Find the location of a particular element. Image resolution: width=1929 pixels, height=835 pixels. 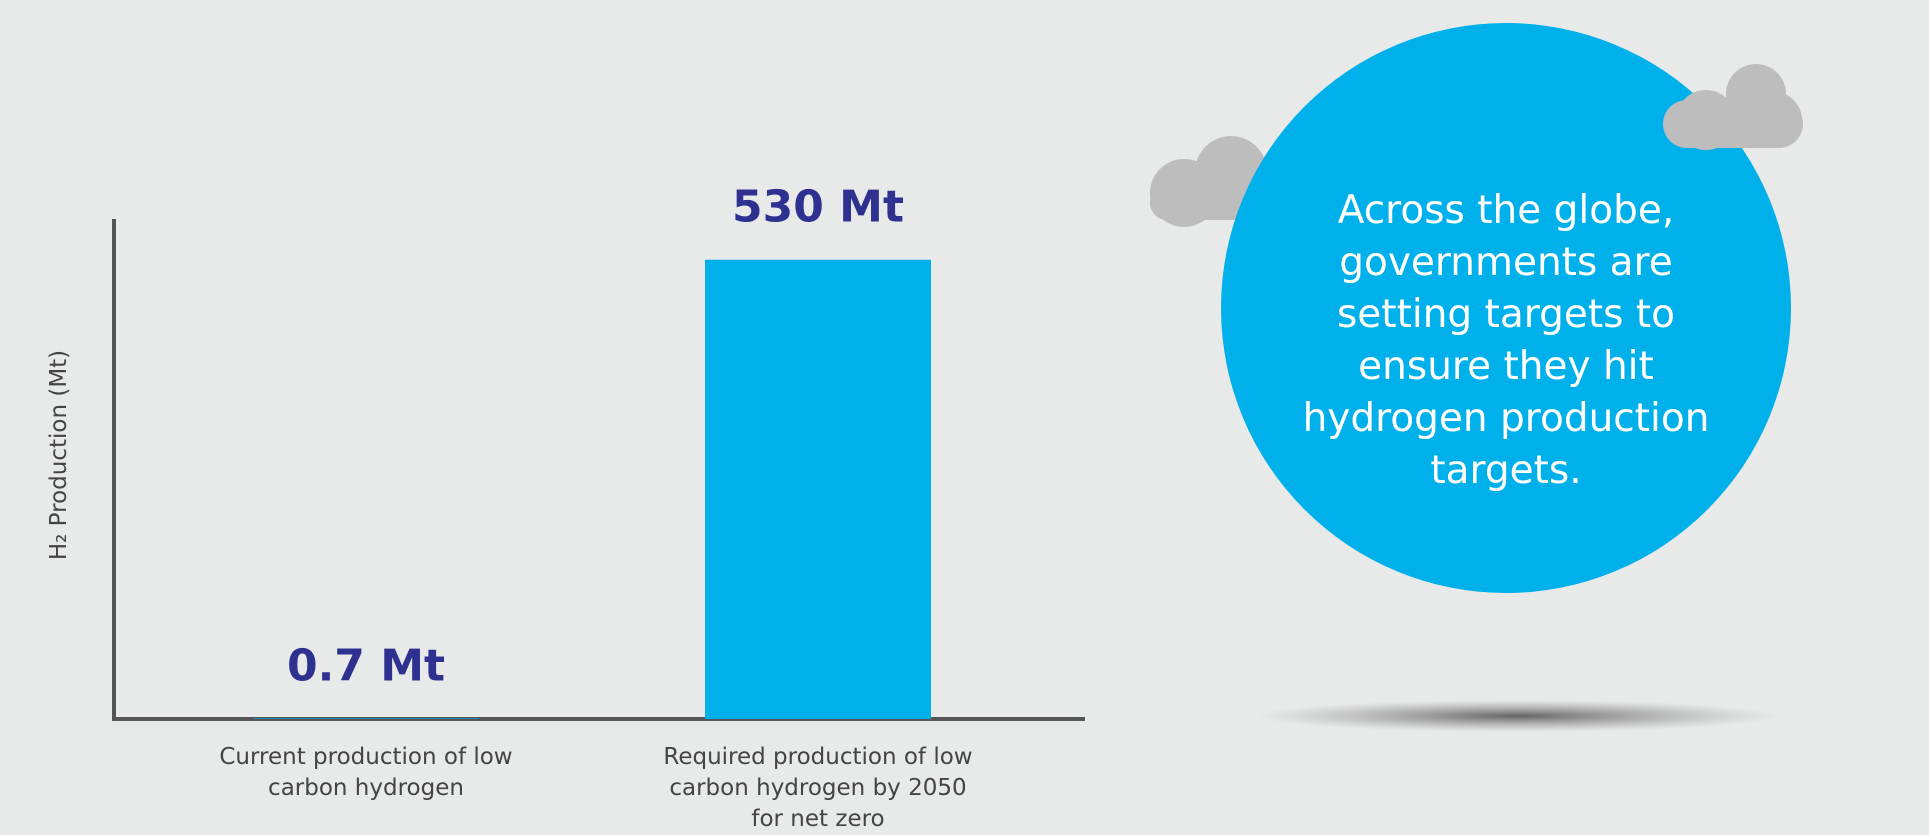

value-label: 0.7 Mt is located at coordinates (366, 665).